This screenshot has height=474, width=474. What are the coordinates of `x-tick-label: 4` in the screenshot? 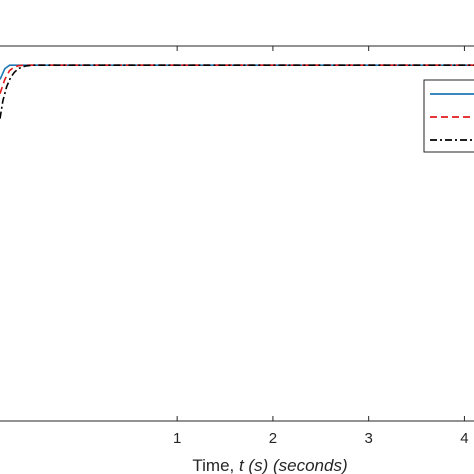 It's located at (464, 438).